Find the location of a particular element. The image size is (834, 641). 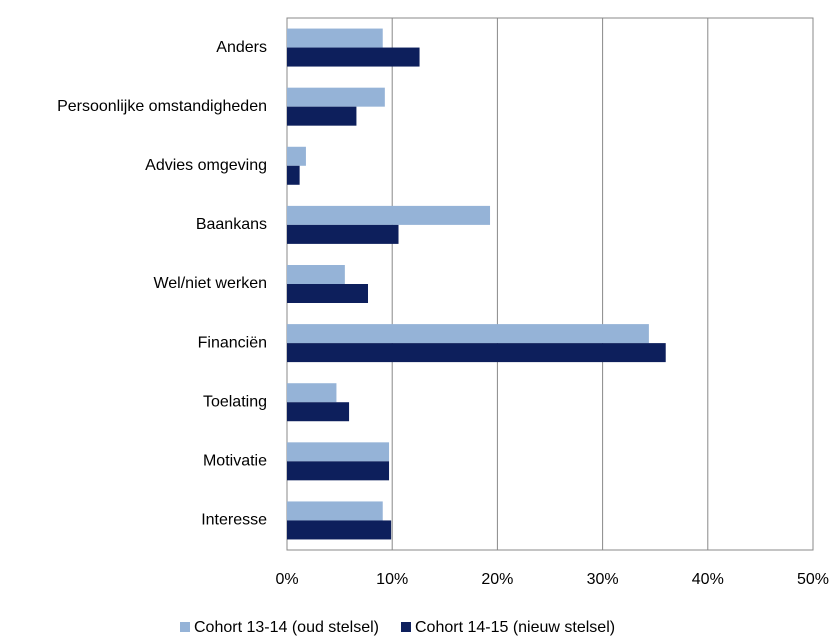

y-tick-label: Financiën is located at coordinates (232, 342).